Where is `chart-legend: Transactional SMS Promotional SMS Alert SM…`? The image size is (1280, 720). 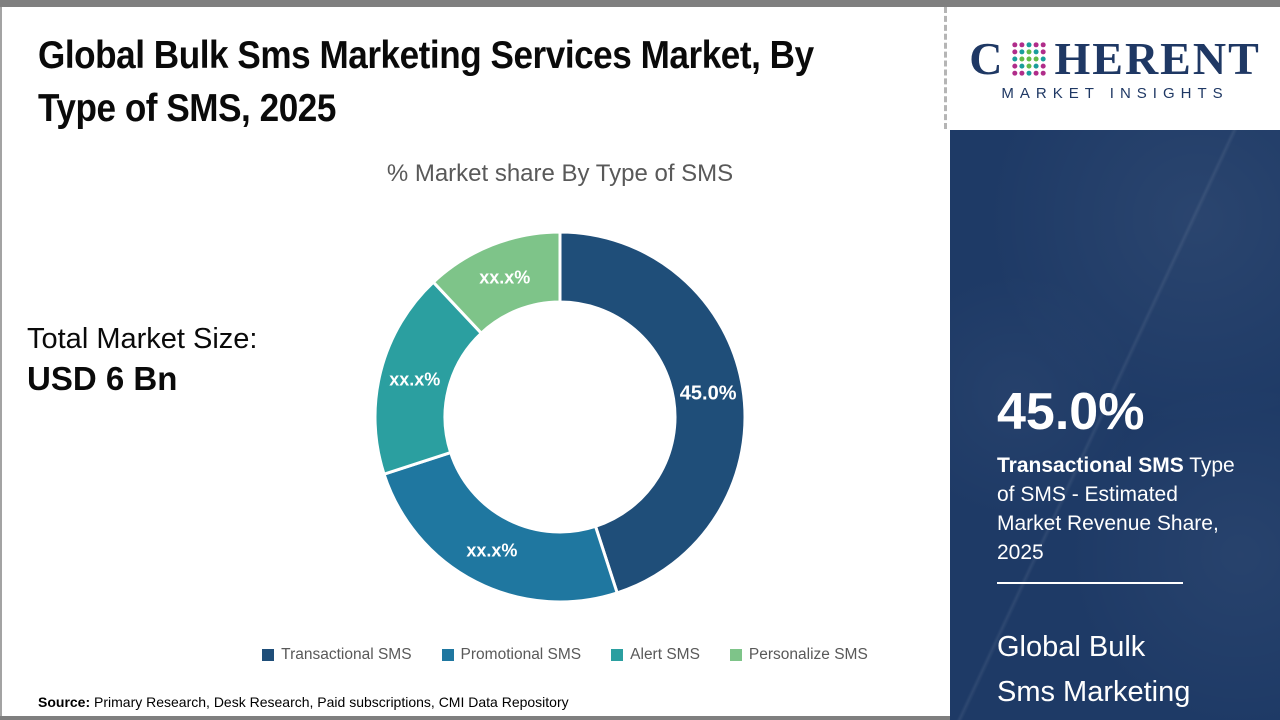
chart-legend: Transactional SMS Promotional SMS Alert SM… is located at coordinates (565, 655).